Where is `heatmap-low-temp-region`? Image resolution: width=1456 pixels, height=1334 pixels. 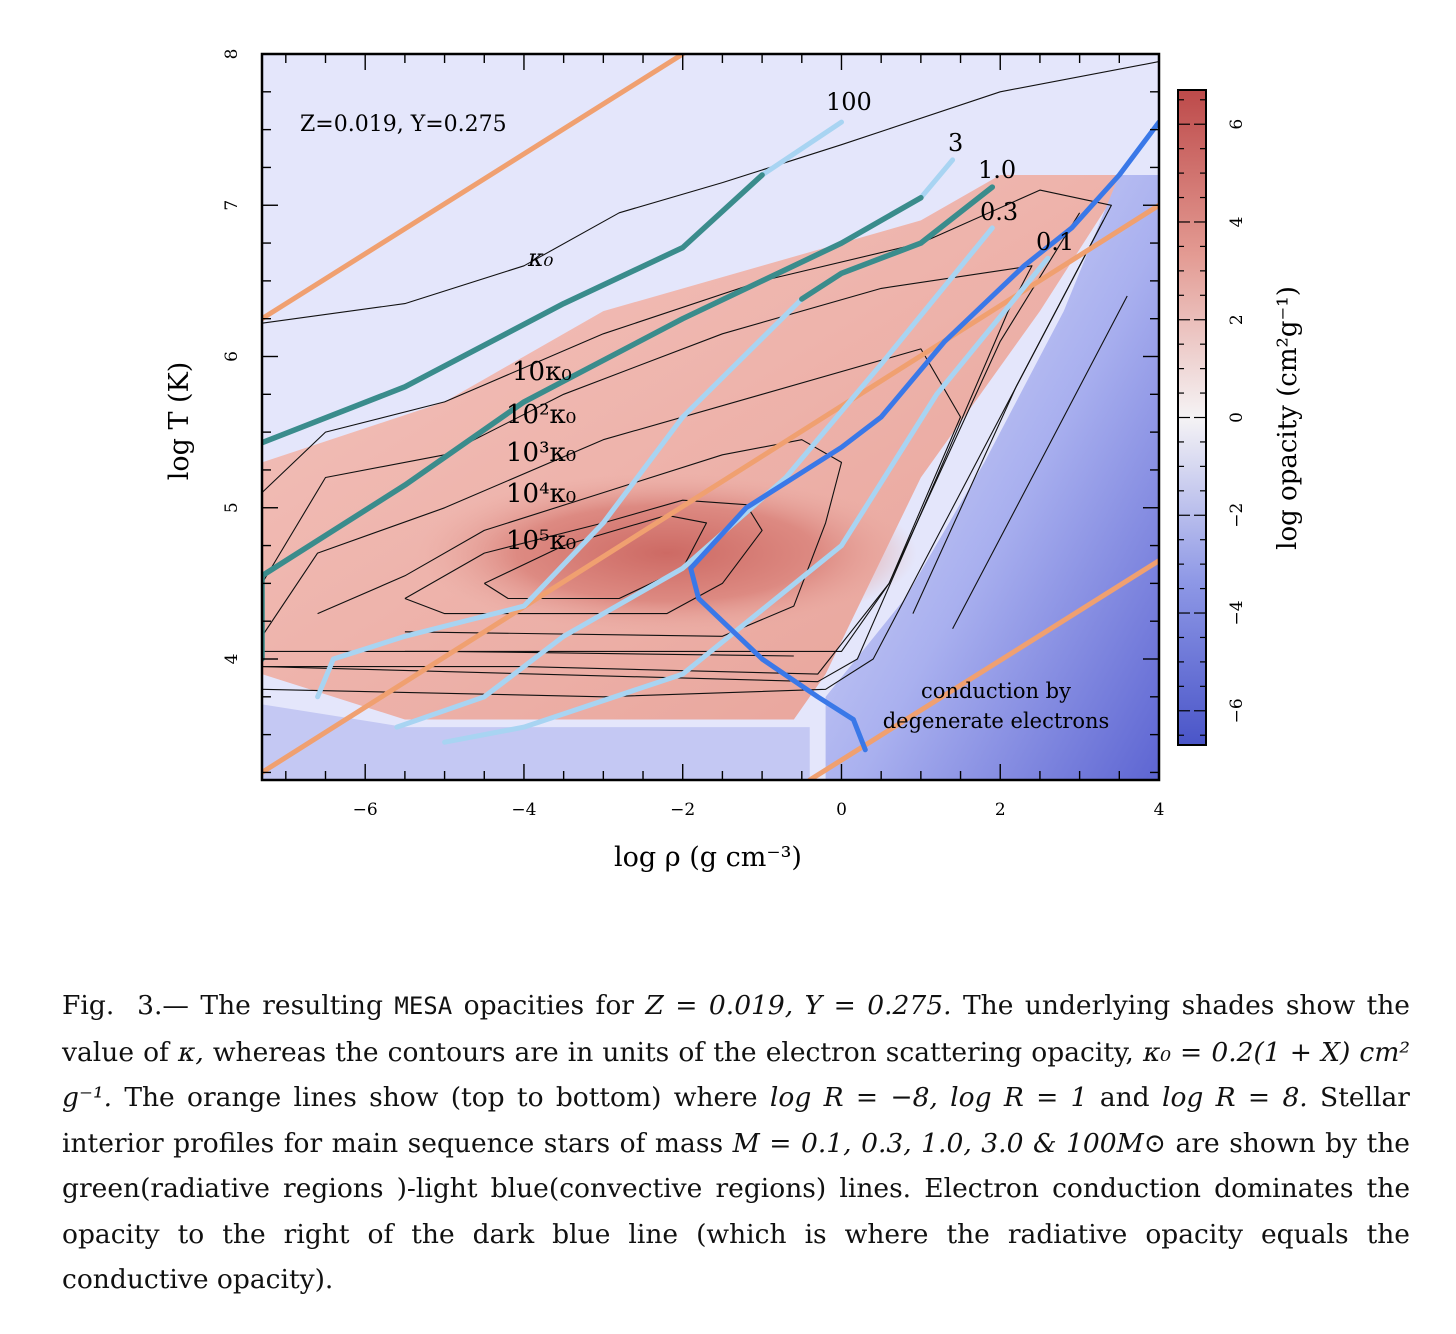
heatmap-low-temp-region is located at coordinates (536, 742).